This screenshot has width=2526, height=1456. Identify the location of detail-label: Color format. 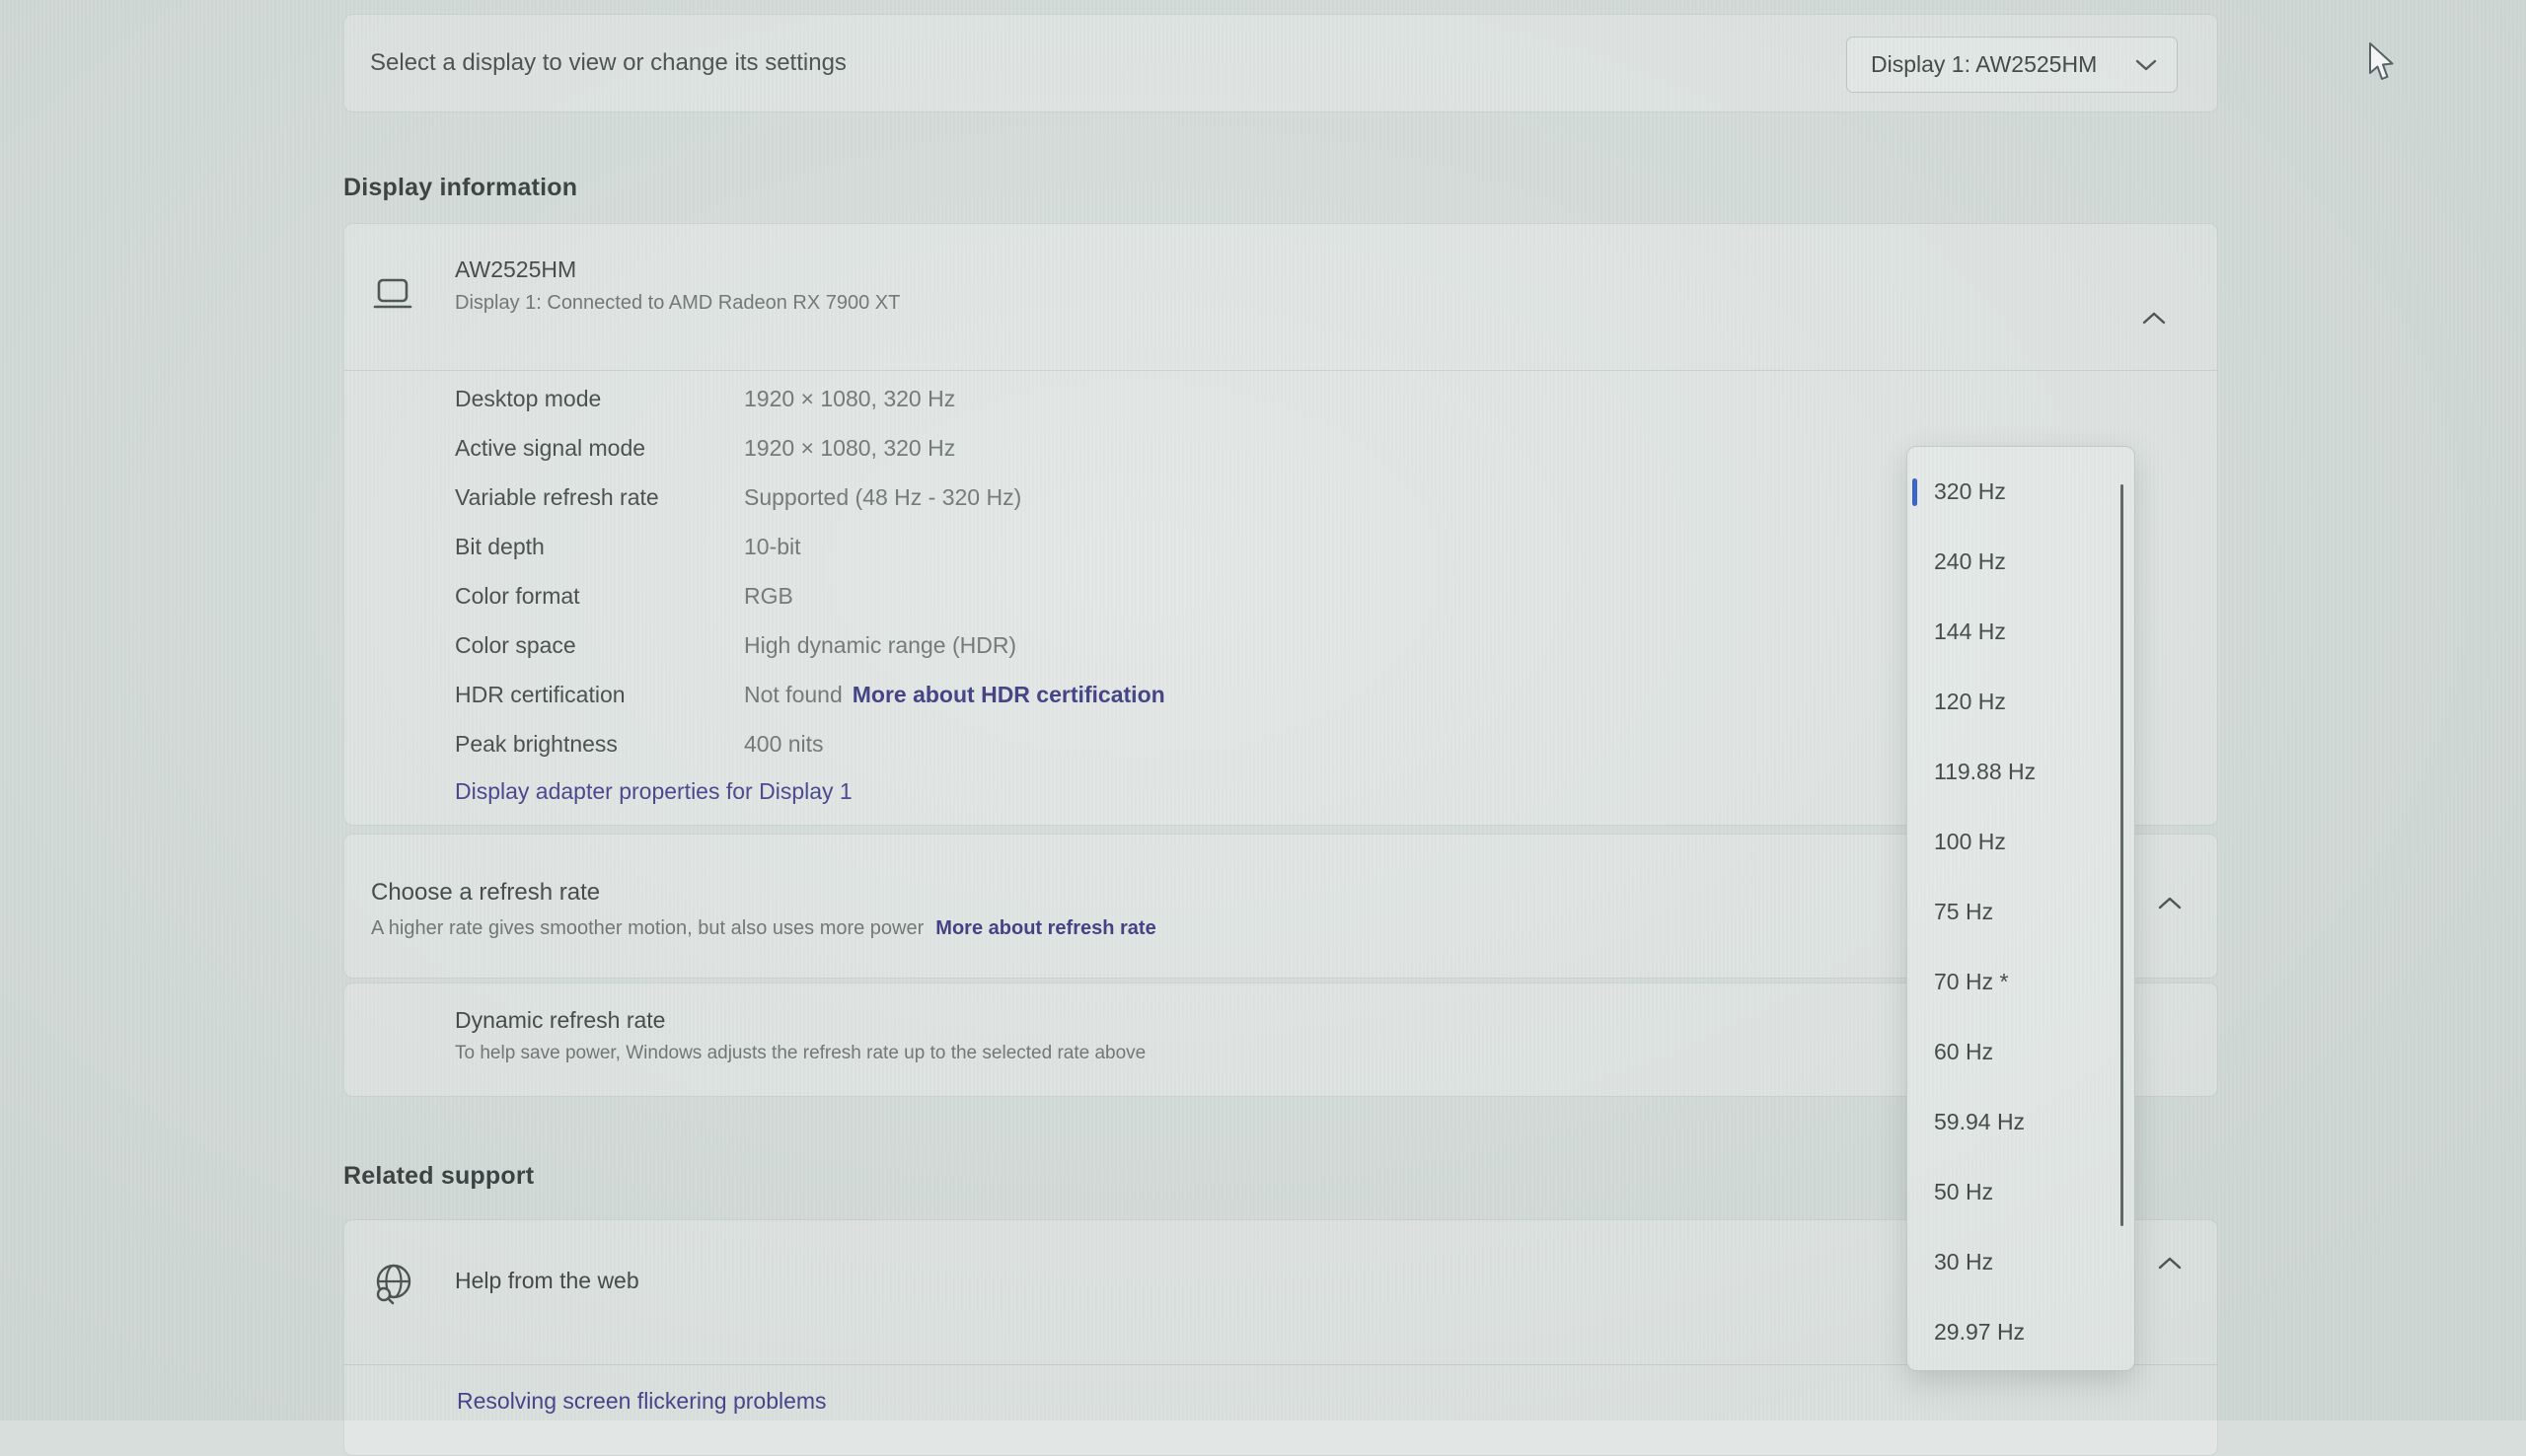
(517, 595).